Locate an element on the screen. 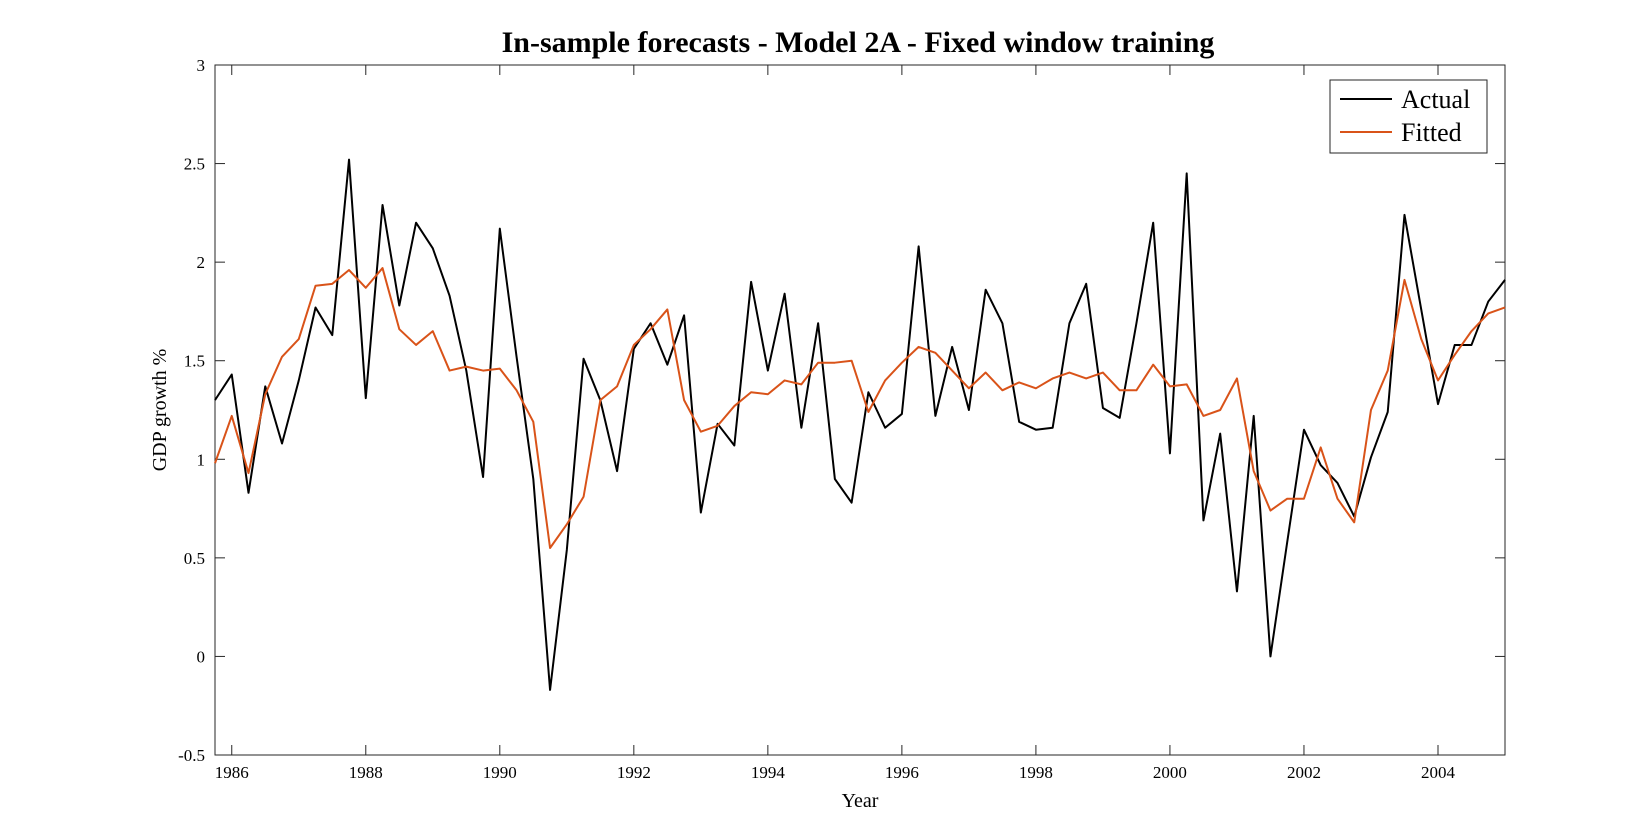 The height and width of the screenshot is (840, 1650). x-tick-label: 1986 is located at coordinates (232, 772).